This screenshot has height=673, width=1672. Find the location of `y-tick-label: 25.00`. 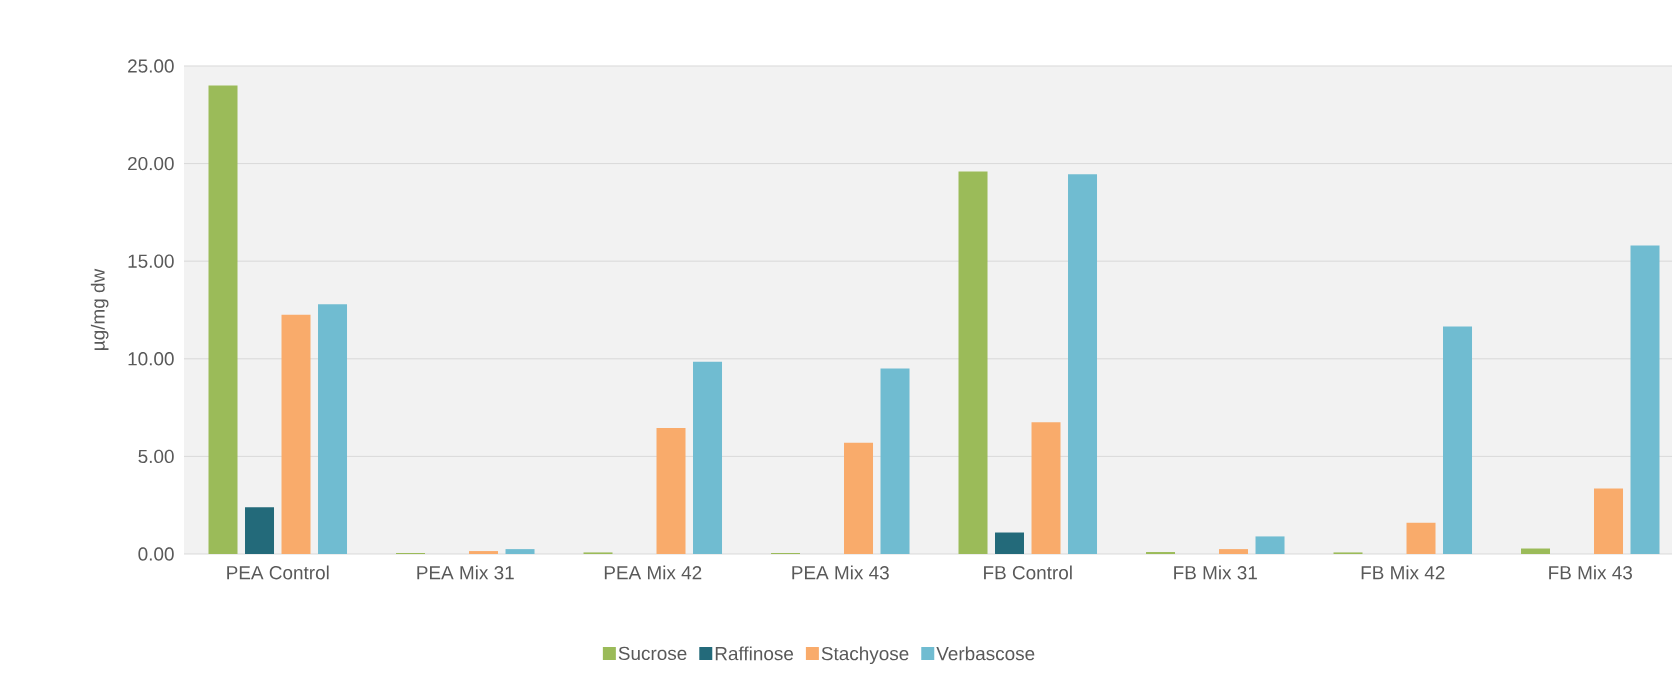

y-tick-label: 25.00 is located at coordinates (151, 66).